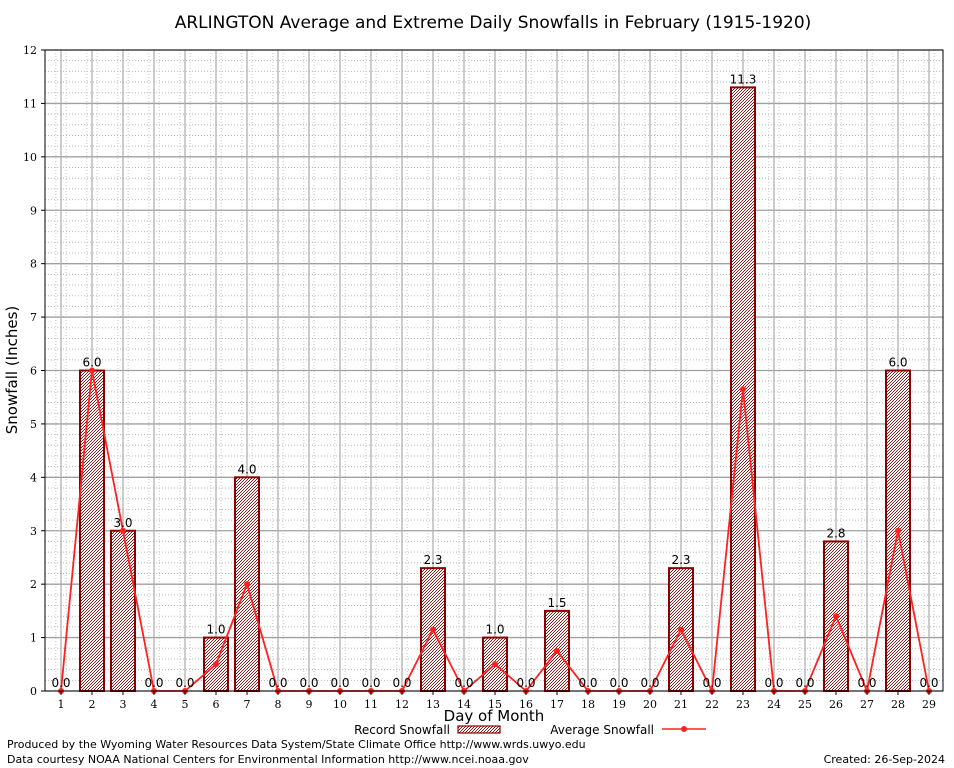  Describe the element at coordinates (30, 103) in the screenshot. I see `y-tick-label: 11` at that location.